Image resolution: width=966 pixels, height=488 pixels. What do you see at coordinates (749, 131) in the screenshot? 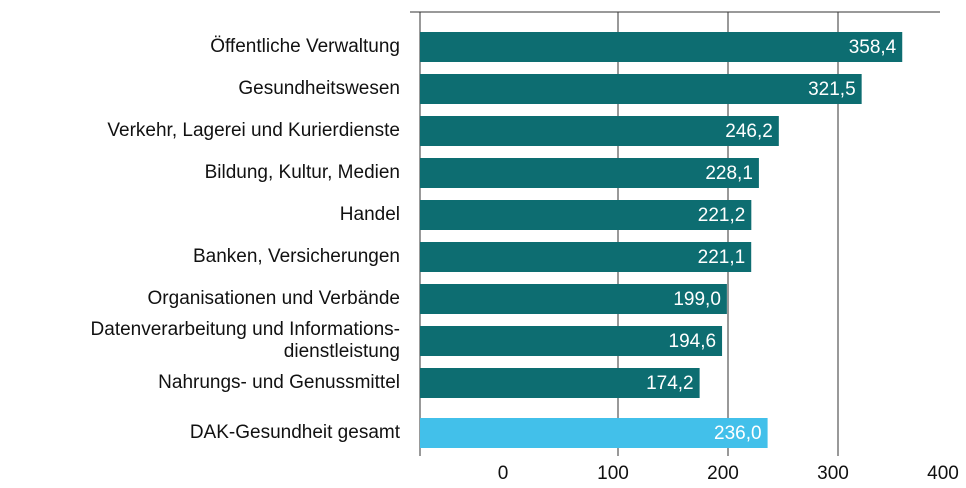
I see `value-label: 246,2` at bounding box center [749, 131].